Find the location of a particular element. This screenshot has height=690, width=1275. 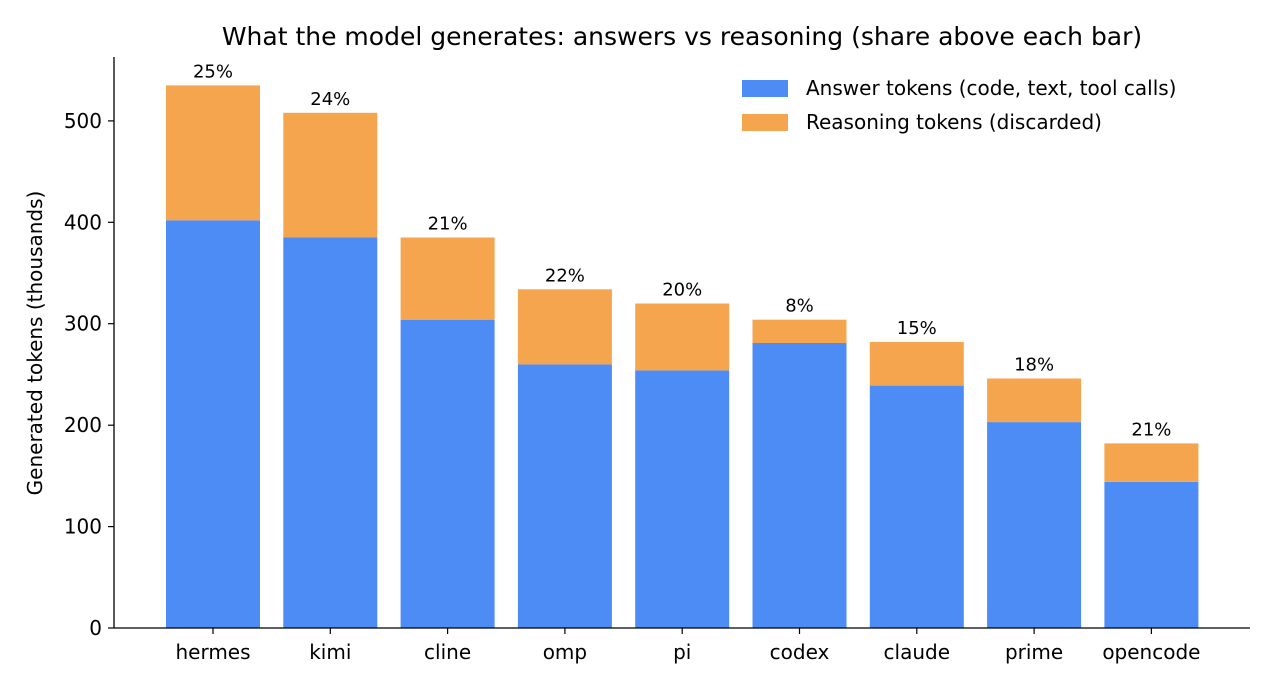

share-label-prime: 18% is located at coordinates (1034, 365).